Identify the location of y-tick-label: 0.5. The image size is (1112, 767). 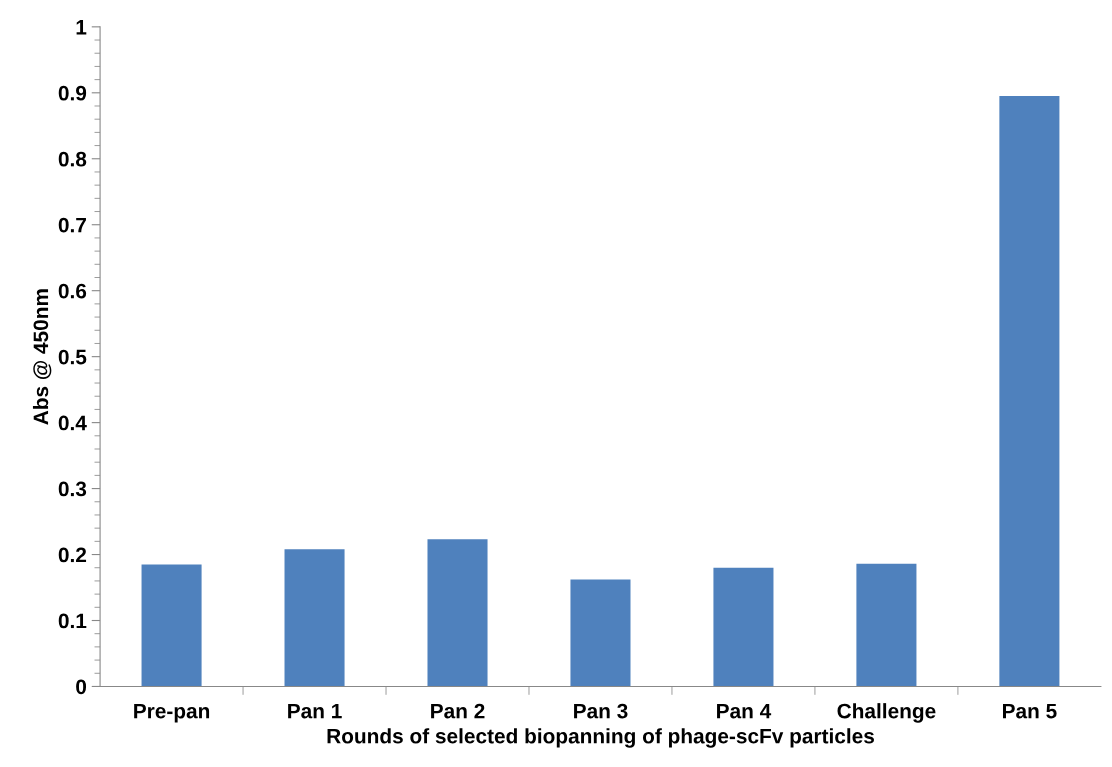
(72, 357).